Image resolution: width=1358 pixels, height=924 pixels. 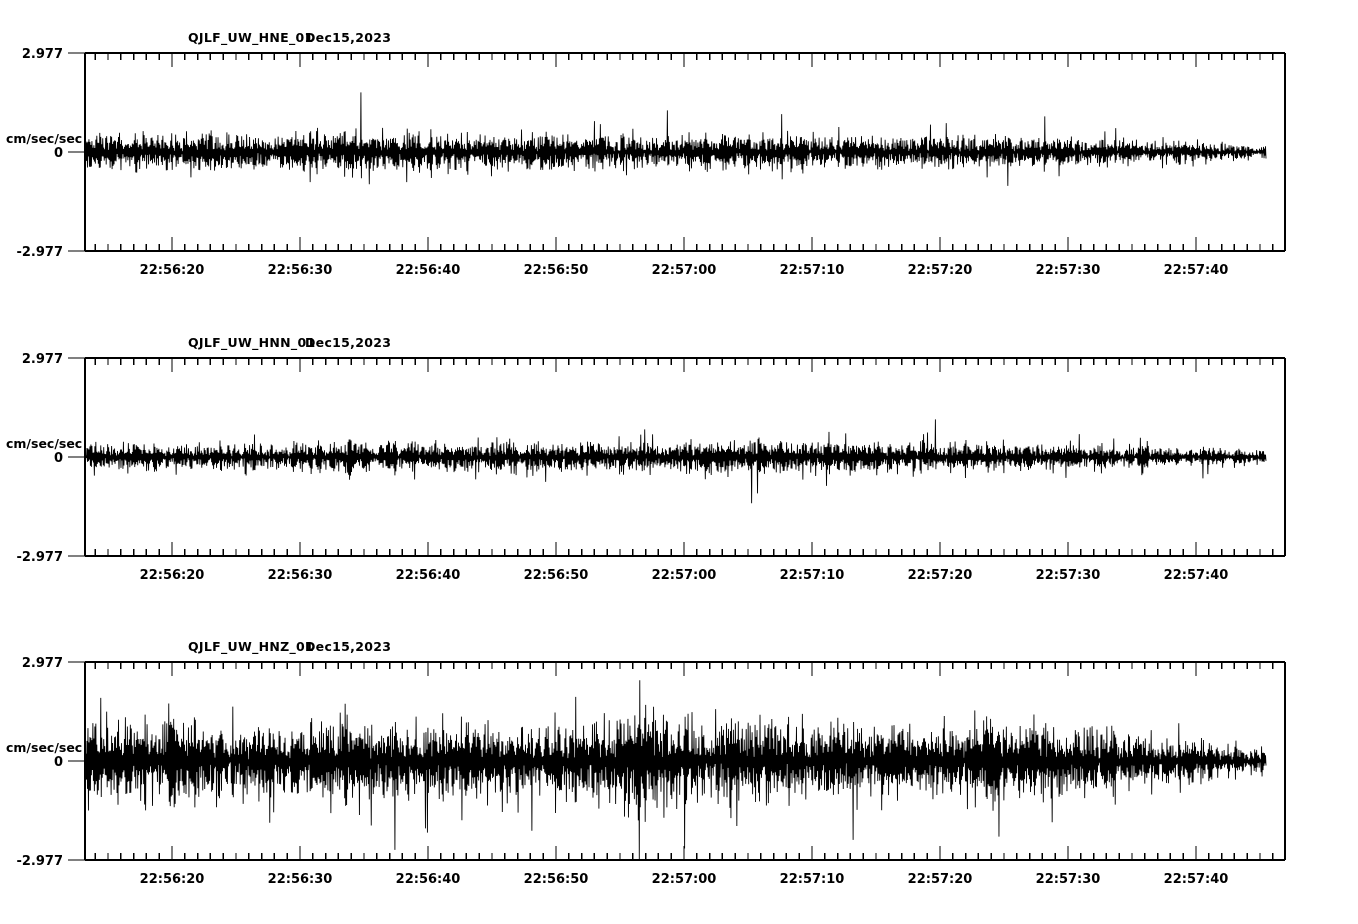 What do you see at coordinates (42, 54) in the screenshot?
I see `panel-hne-ymax-label: 2.977` at bounding box center [42, 54].